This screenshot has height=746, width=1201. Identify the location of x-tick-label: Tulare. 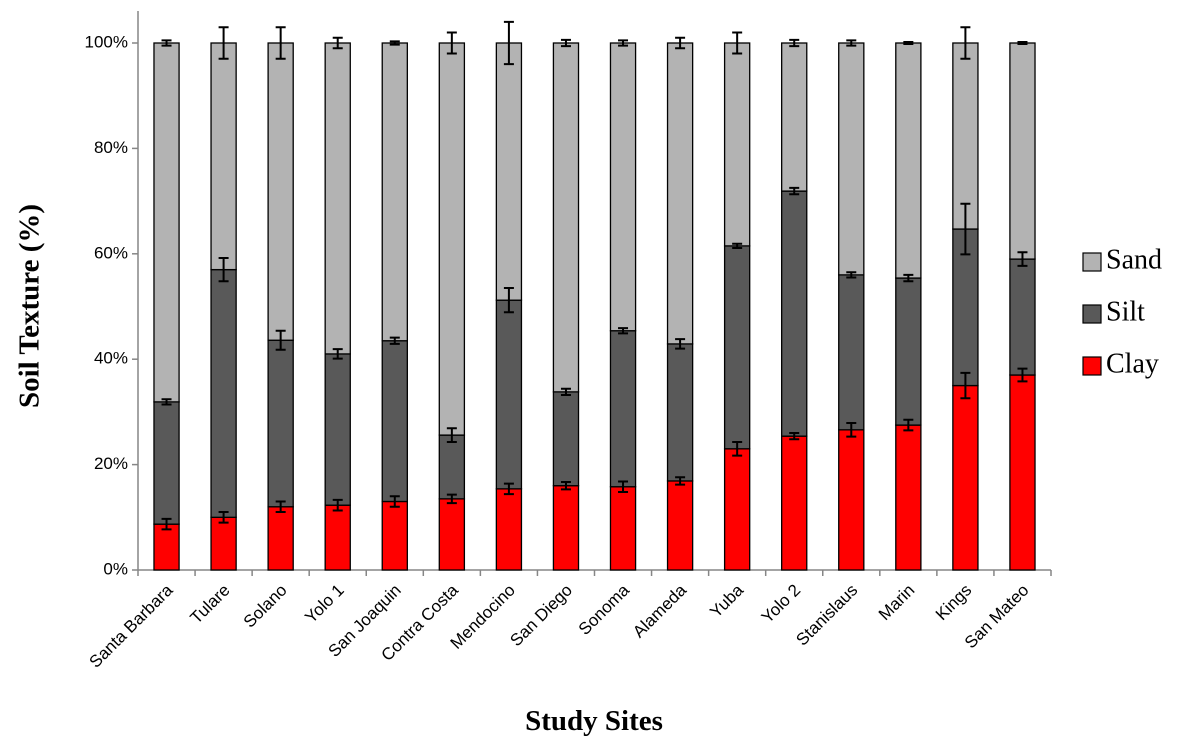
(210, 604).